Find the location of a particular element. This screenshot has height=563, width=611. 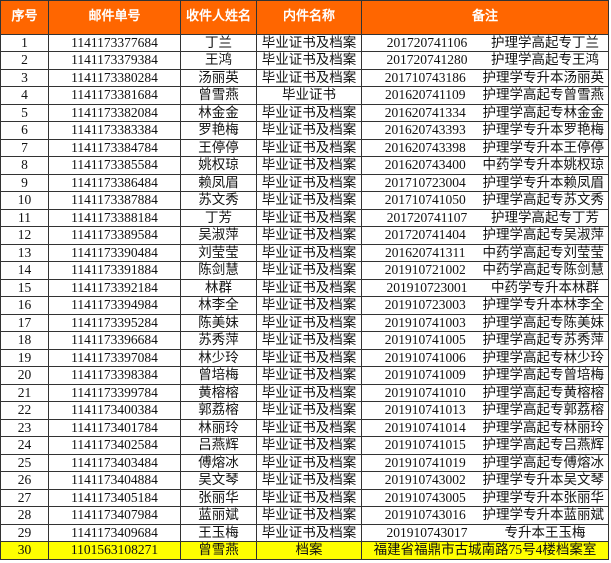

row-number: 25 is located at coordinates (24, 462).